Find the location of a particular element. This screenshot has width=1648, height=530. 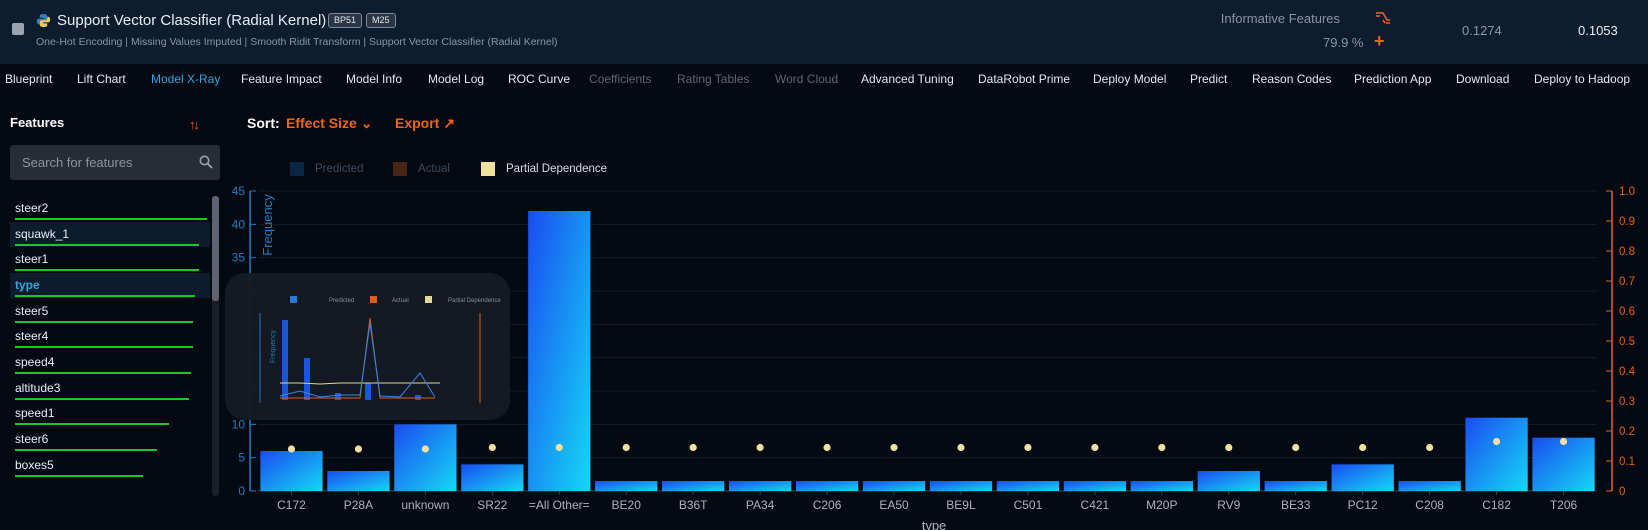

x-tick-label: PC12 is located at coordinates (1363, 505).